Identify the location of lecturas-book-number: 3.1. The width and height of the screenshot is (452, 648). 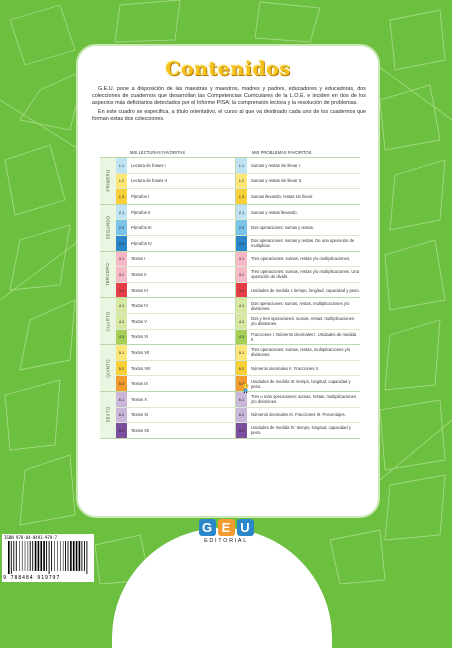
(121, 259).